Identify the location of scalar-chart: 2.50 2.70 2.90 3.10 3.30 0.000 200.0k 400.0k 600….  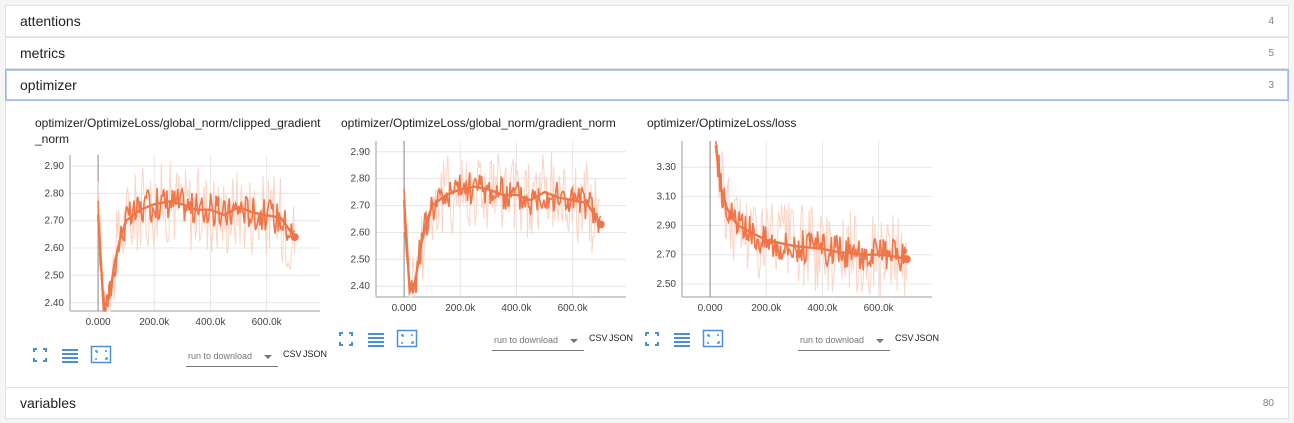
(784, 227).